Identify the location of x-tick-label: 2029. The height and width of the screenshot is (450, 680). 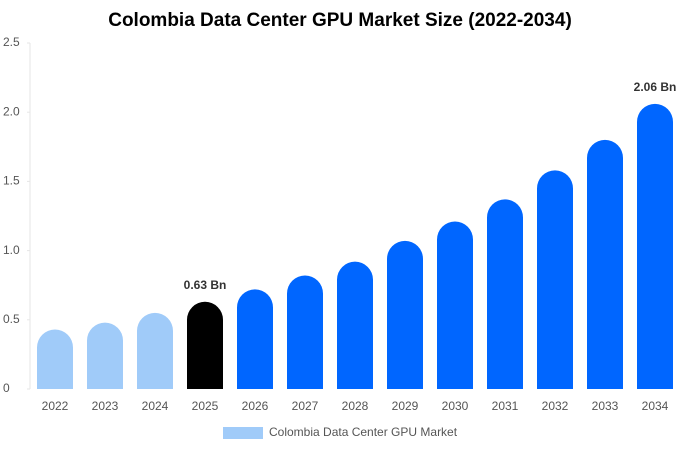
(405, 406).